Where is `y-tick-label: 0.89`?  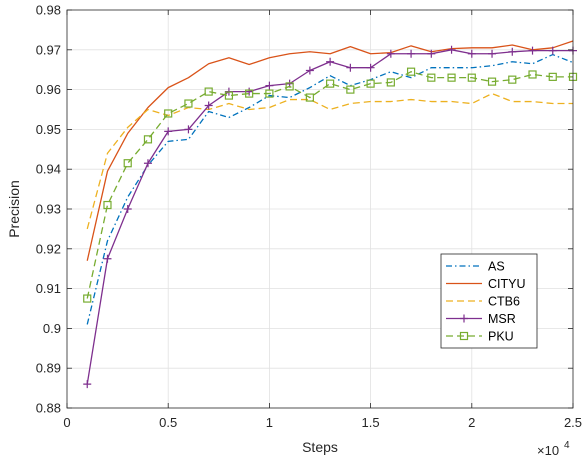
y-tick-label: 0.89 is located at coordinates (48, 368).